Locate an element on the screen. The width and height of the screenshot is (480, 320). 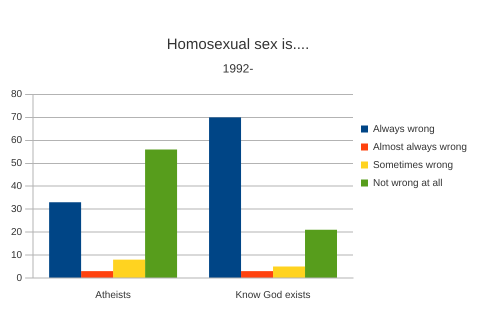
legend-label: Not wrong at all is located at coordinates (407, 183).